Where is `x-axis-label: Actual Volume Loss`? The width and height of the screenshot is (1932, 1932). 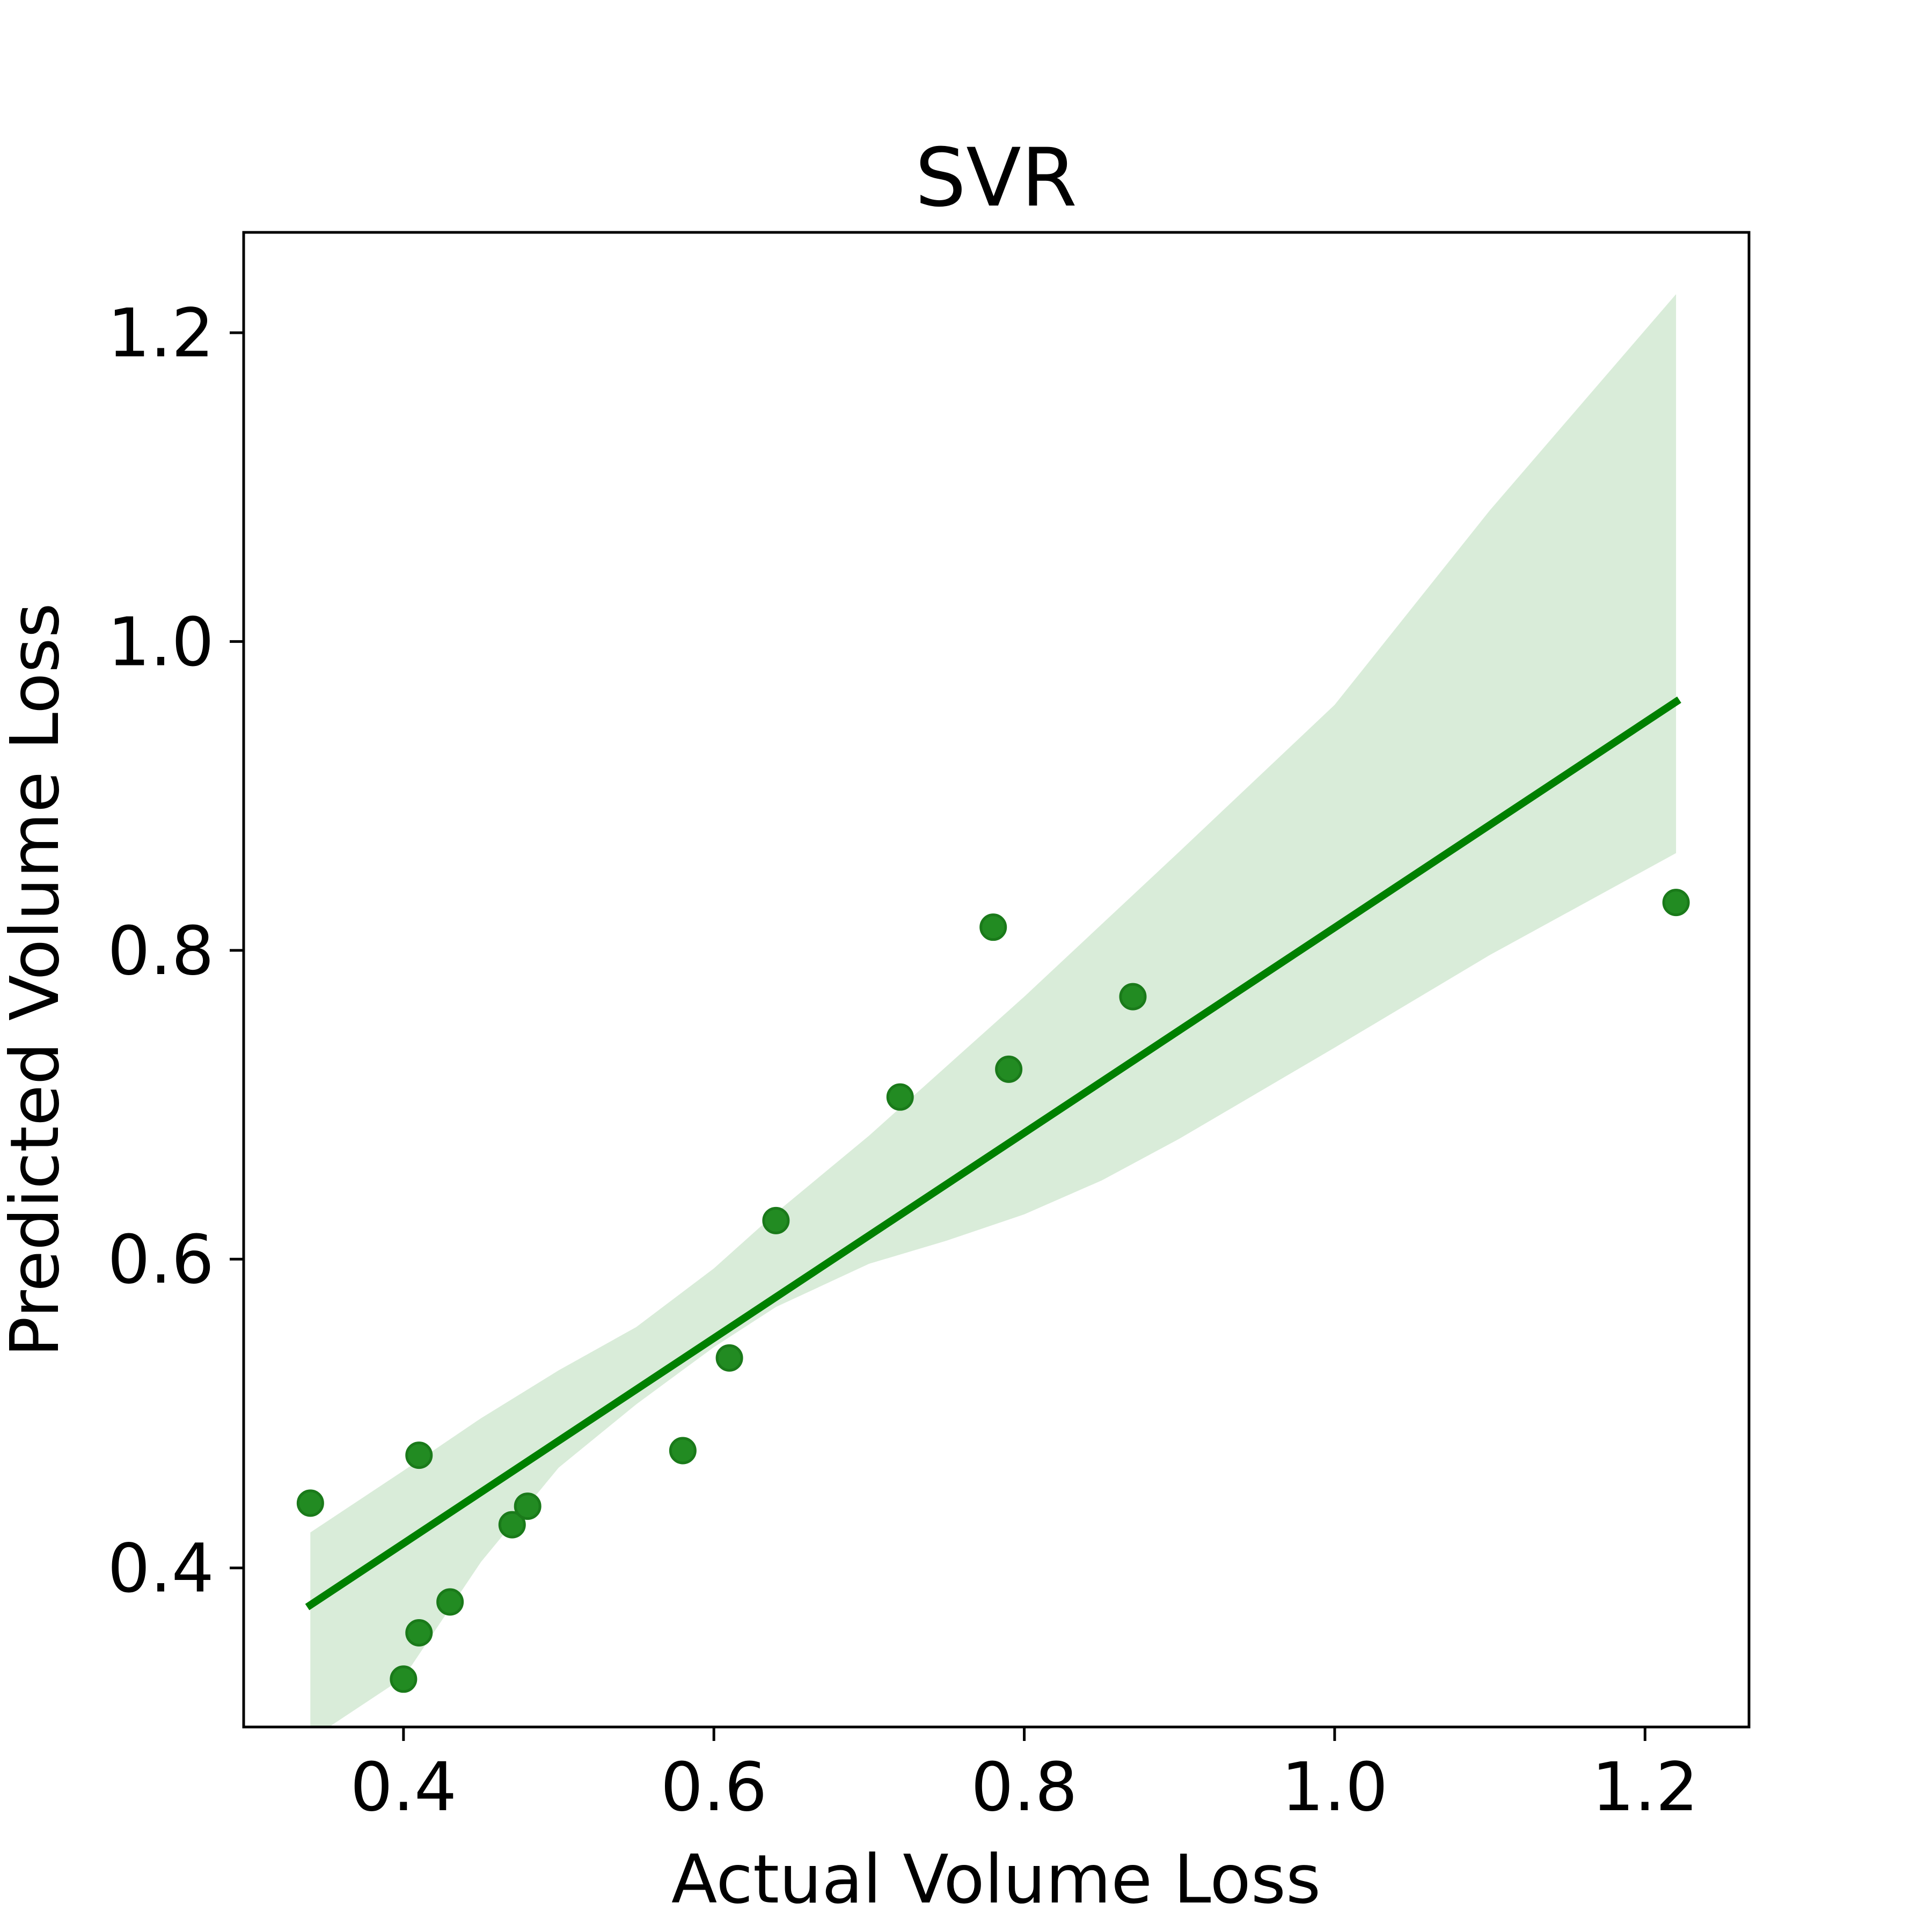 x-axis-label: Actual Volume Loss is located at coordinates (996, 1880).